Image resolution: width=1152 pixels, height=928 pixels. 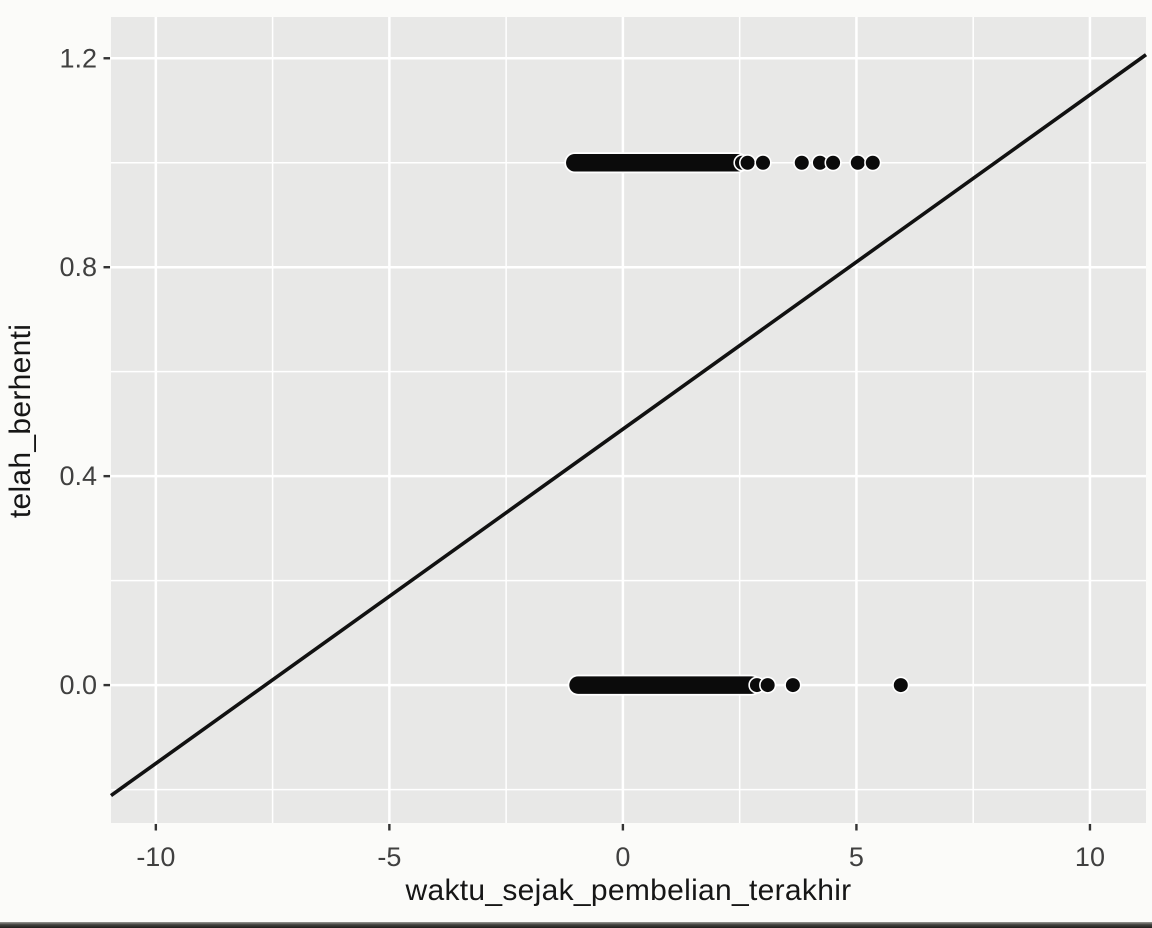 I want to click on x-tick-label: 5, so click(x=856, y=857).